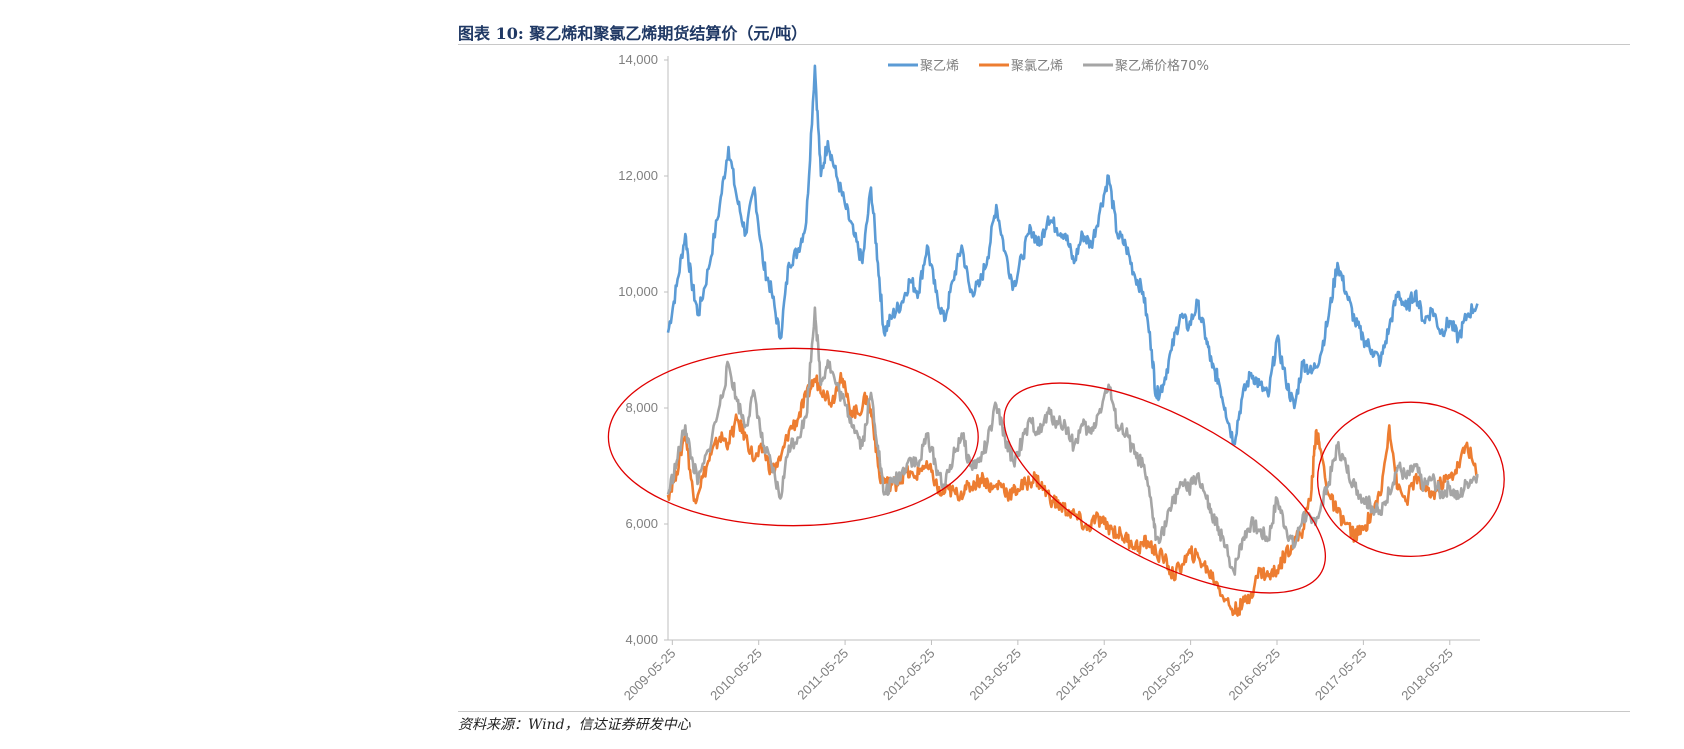 Image resolution: width=1684 pixels, height=749 pixels. What do you see at coordinates (909, 675) in the screenshot?
I see `x-tick-label: 2012-05-25` at bounding box center [909, 675].